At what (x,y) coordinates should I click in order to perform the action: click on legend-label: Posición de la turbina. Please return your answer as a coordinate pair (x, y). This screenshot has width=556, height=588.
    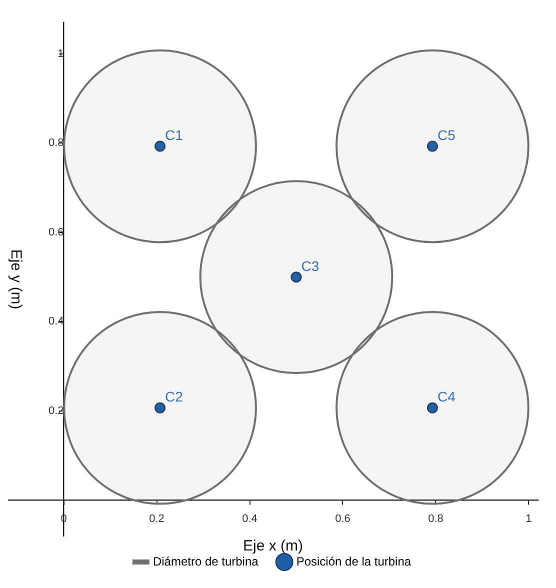
    Looking at the image, I should click on (354, 561).